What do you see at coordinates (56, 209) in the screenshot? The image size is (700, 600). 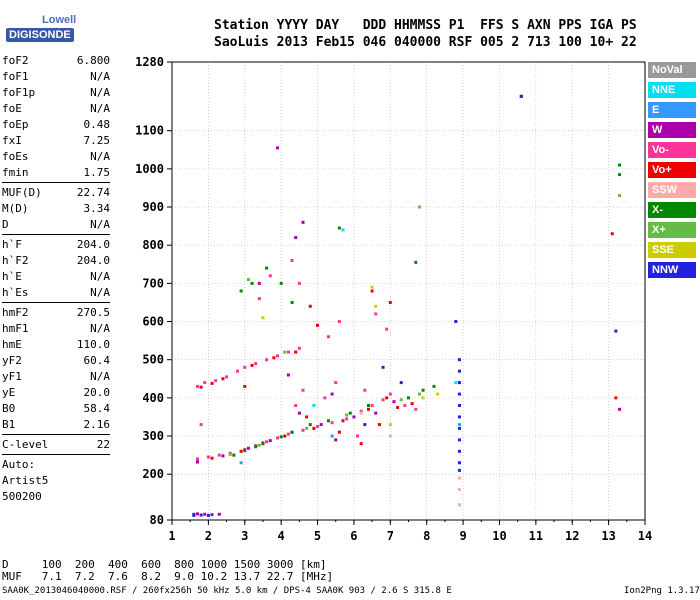 I see `param-row: M(D) 3.34` at bounding box center [56, 209].